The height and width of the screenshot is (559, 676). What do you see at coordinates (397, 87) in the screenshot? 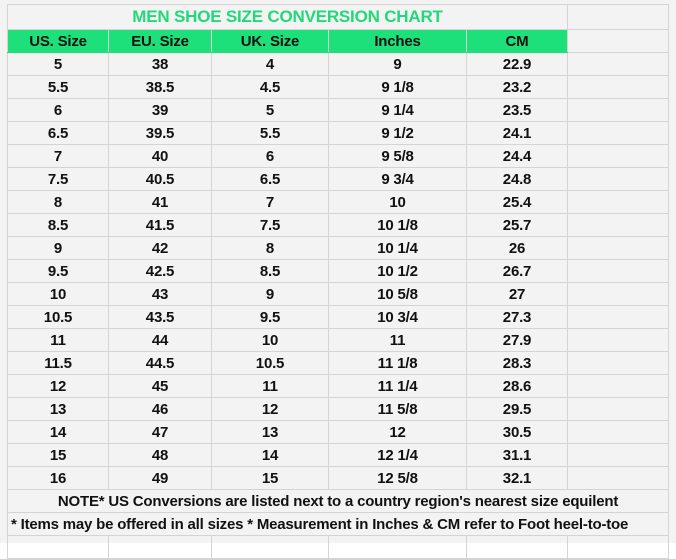
I see `cell-inches: 9 1/8` at bounding box center [397, 87].